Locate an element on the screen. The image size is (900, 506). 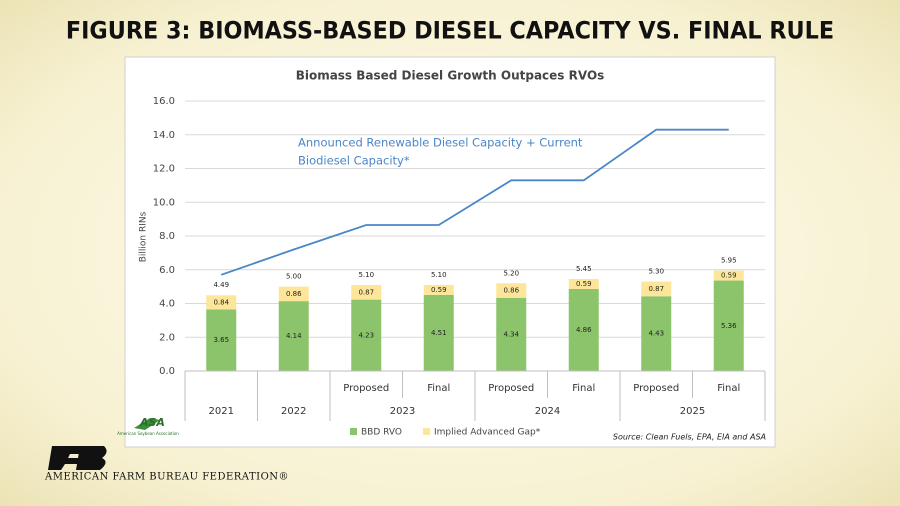
source: Source: Clean Fuels, EPA, EIA and ASA is located at coordinates (689, 437).